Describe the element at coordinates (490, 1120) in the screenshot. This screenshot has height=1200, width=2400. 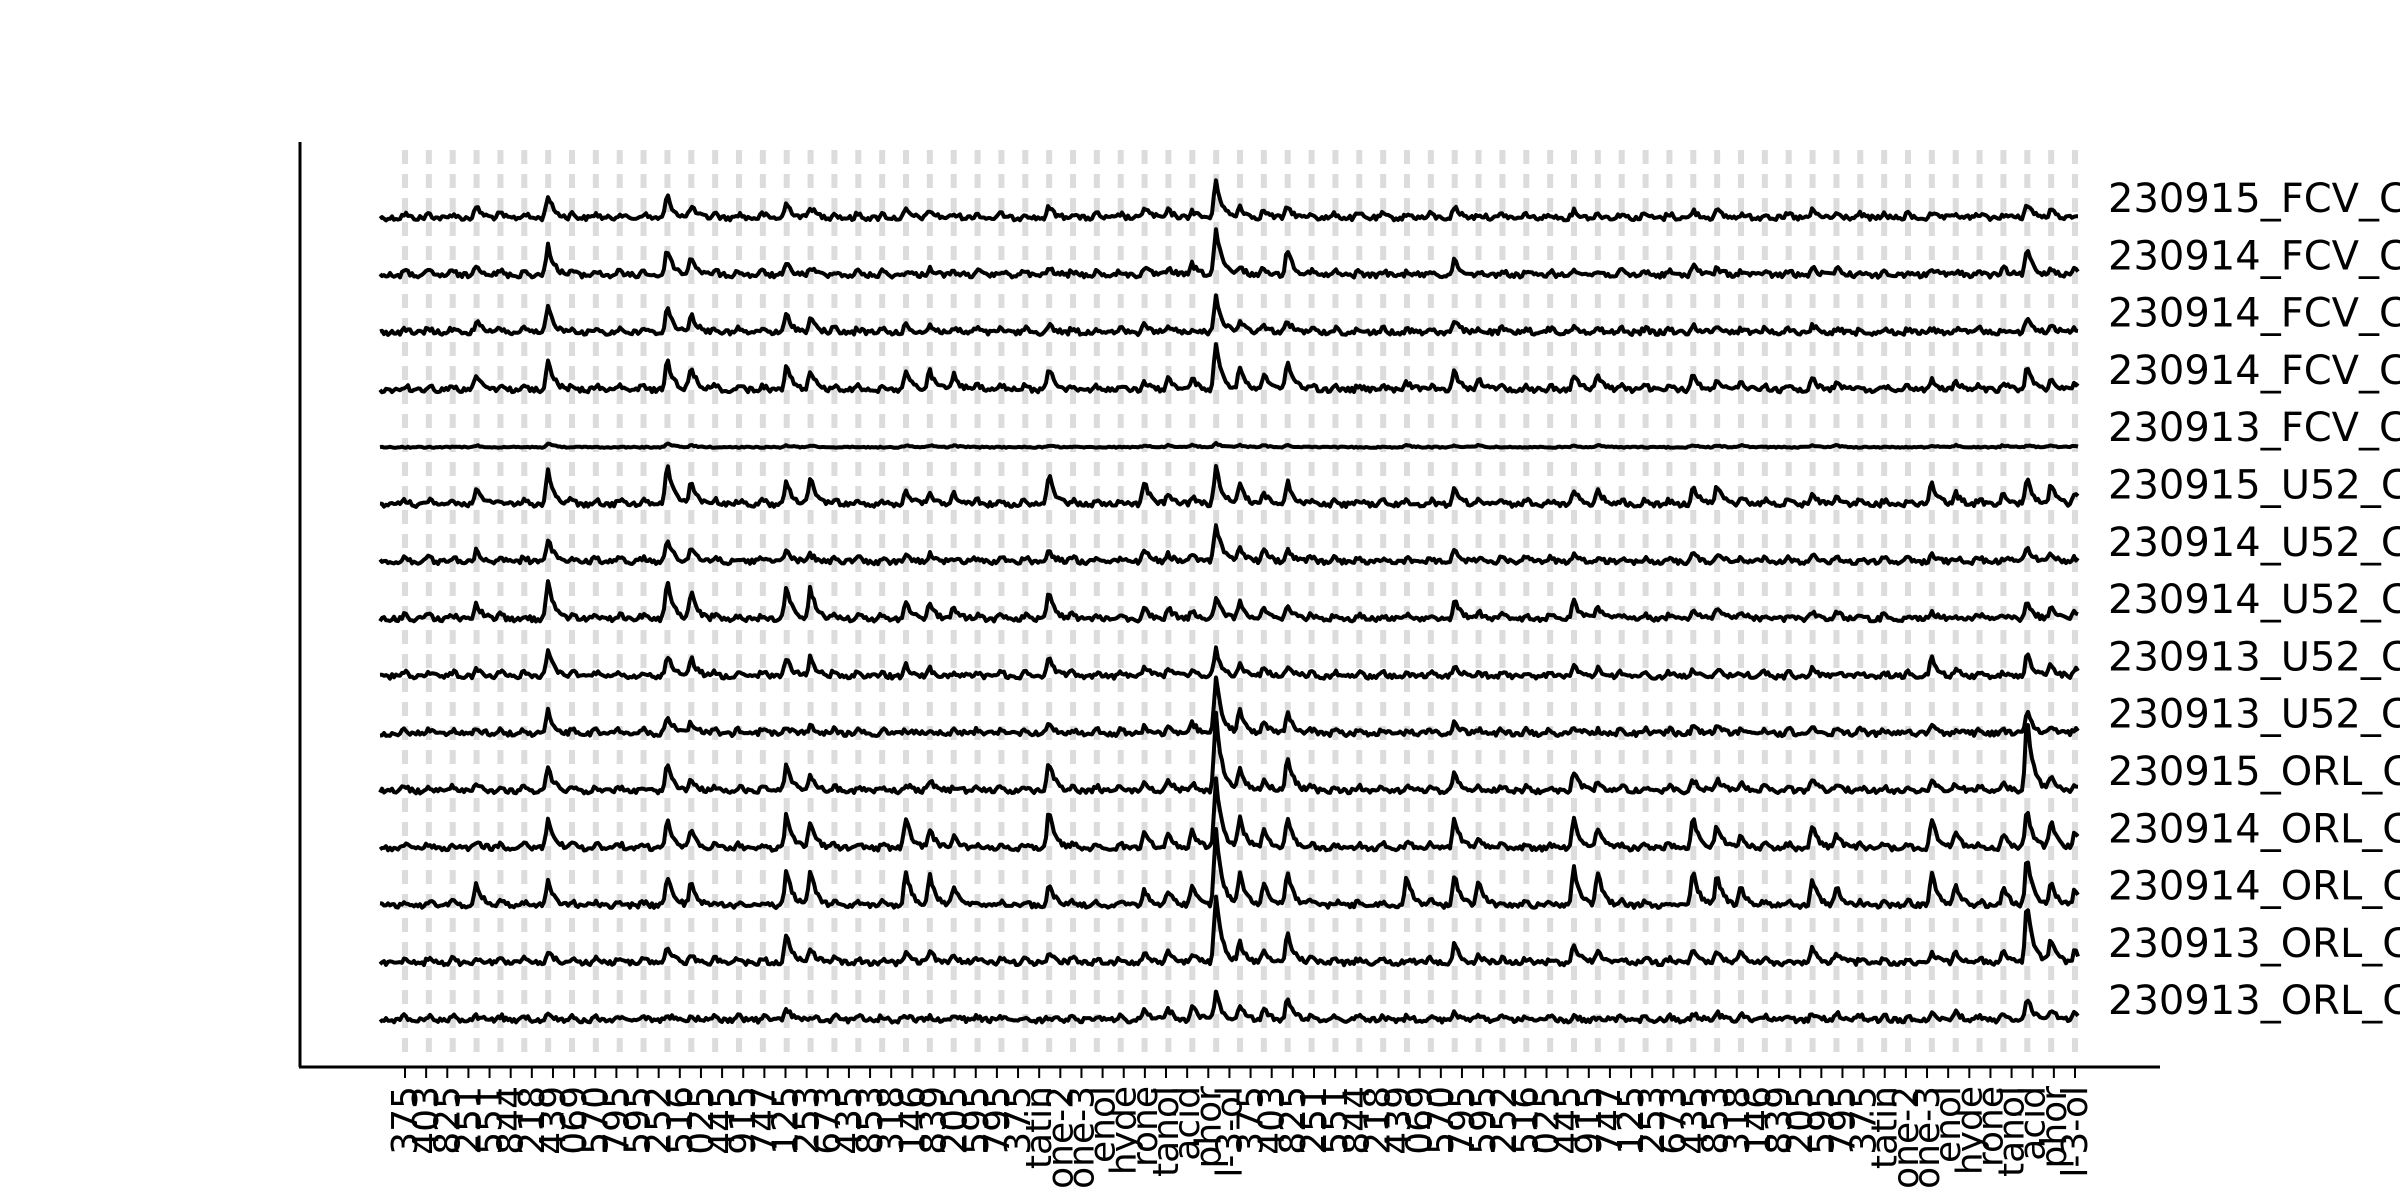
I see `x-tick-label: 551` at that location.